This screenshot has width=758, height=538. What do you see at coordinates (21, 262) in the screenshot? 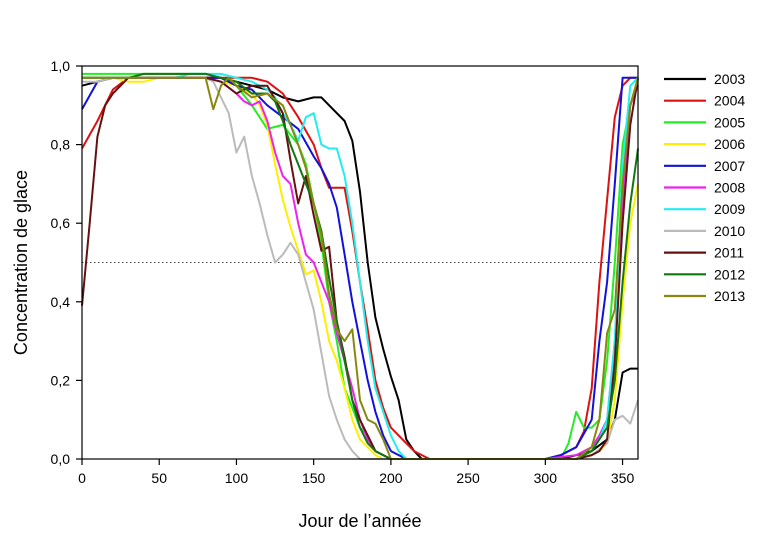
I see `y-axis-title: Concentration de glace` at bounding box center [21, 262].